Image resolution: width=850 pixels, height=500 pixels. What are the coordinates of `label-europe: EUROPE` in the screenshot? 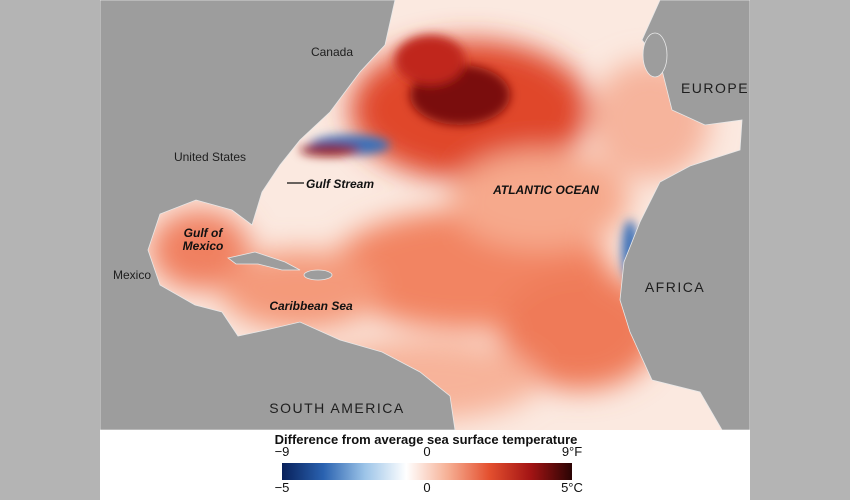 It's located at (715, 88).